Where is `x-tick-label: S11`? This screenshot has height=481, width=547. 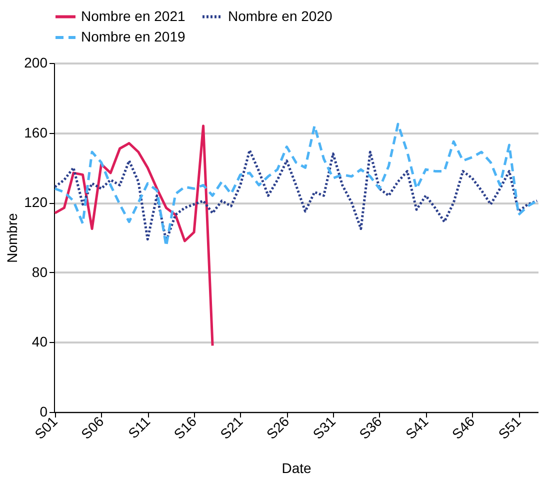 x-tick-label: S11 is located at coordinates (139, 427).